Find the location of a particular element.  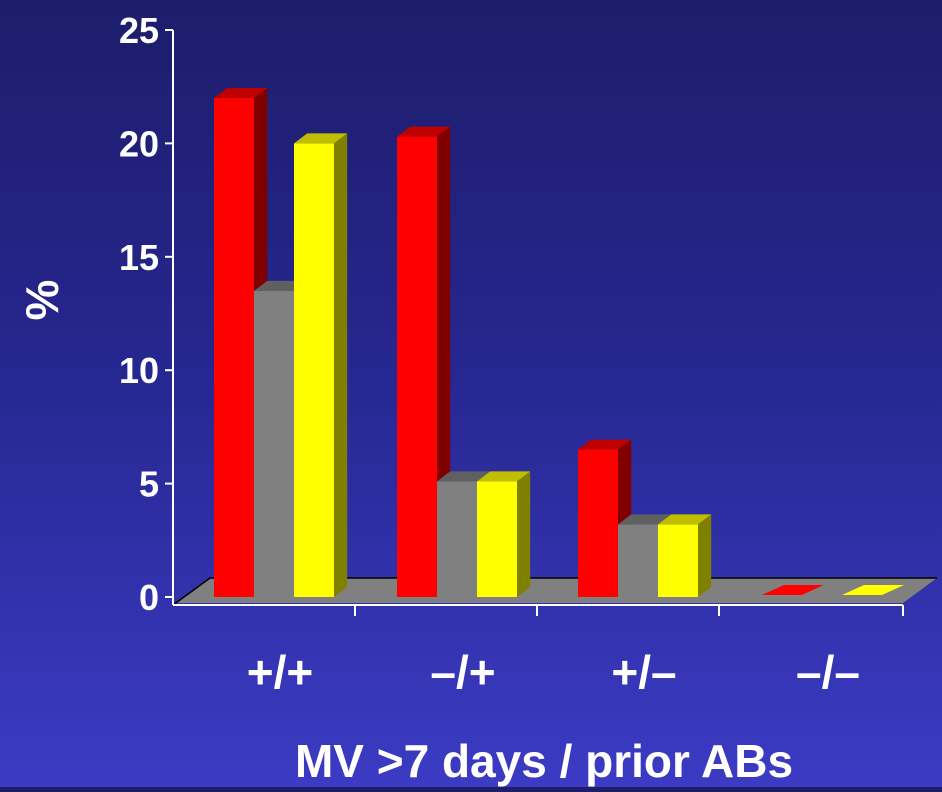

x-tick-label: –/+ is located at coordinates (462, 672).